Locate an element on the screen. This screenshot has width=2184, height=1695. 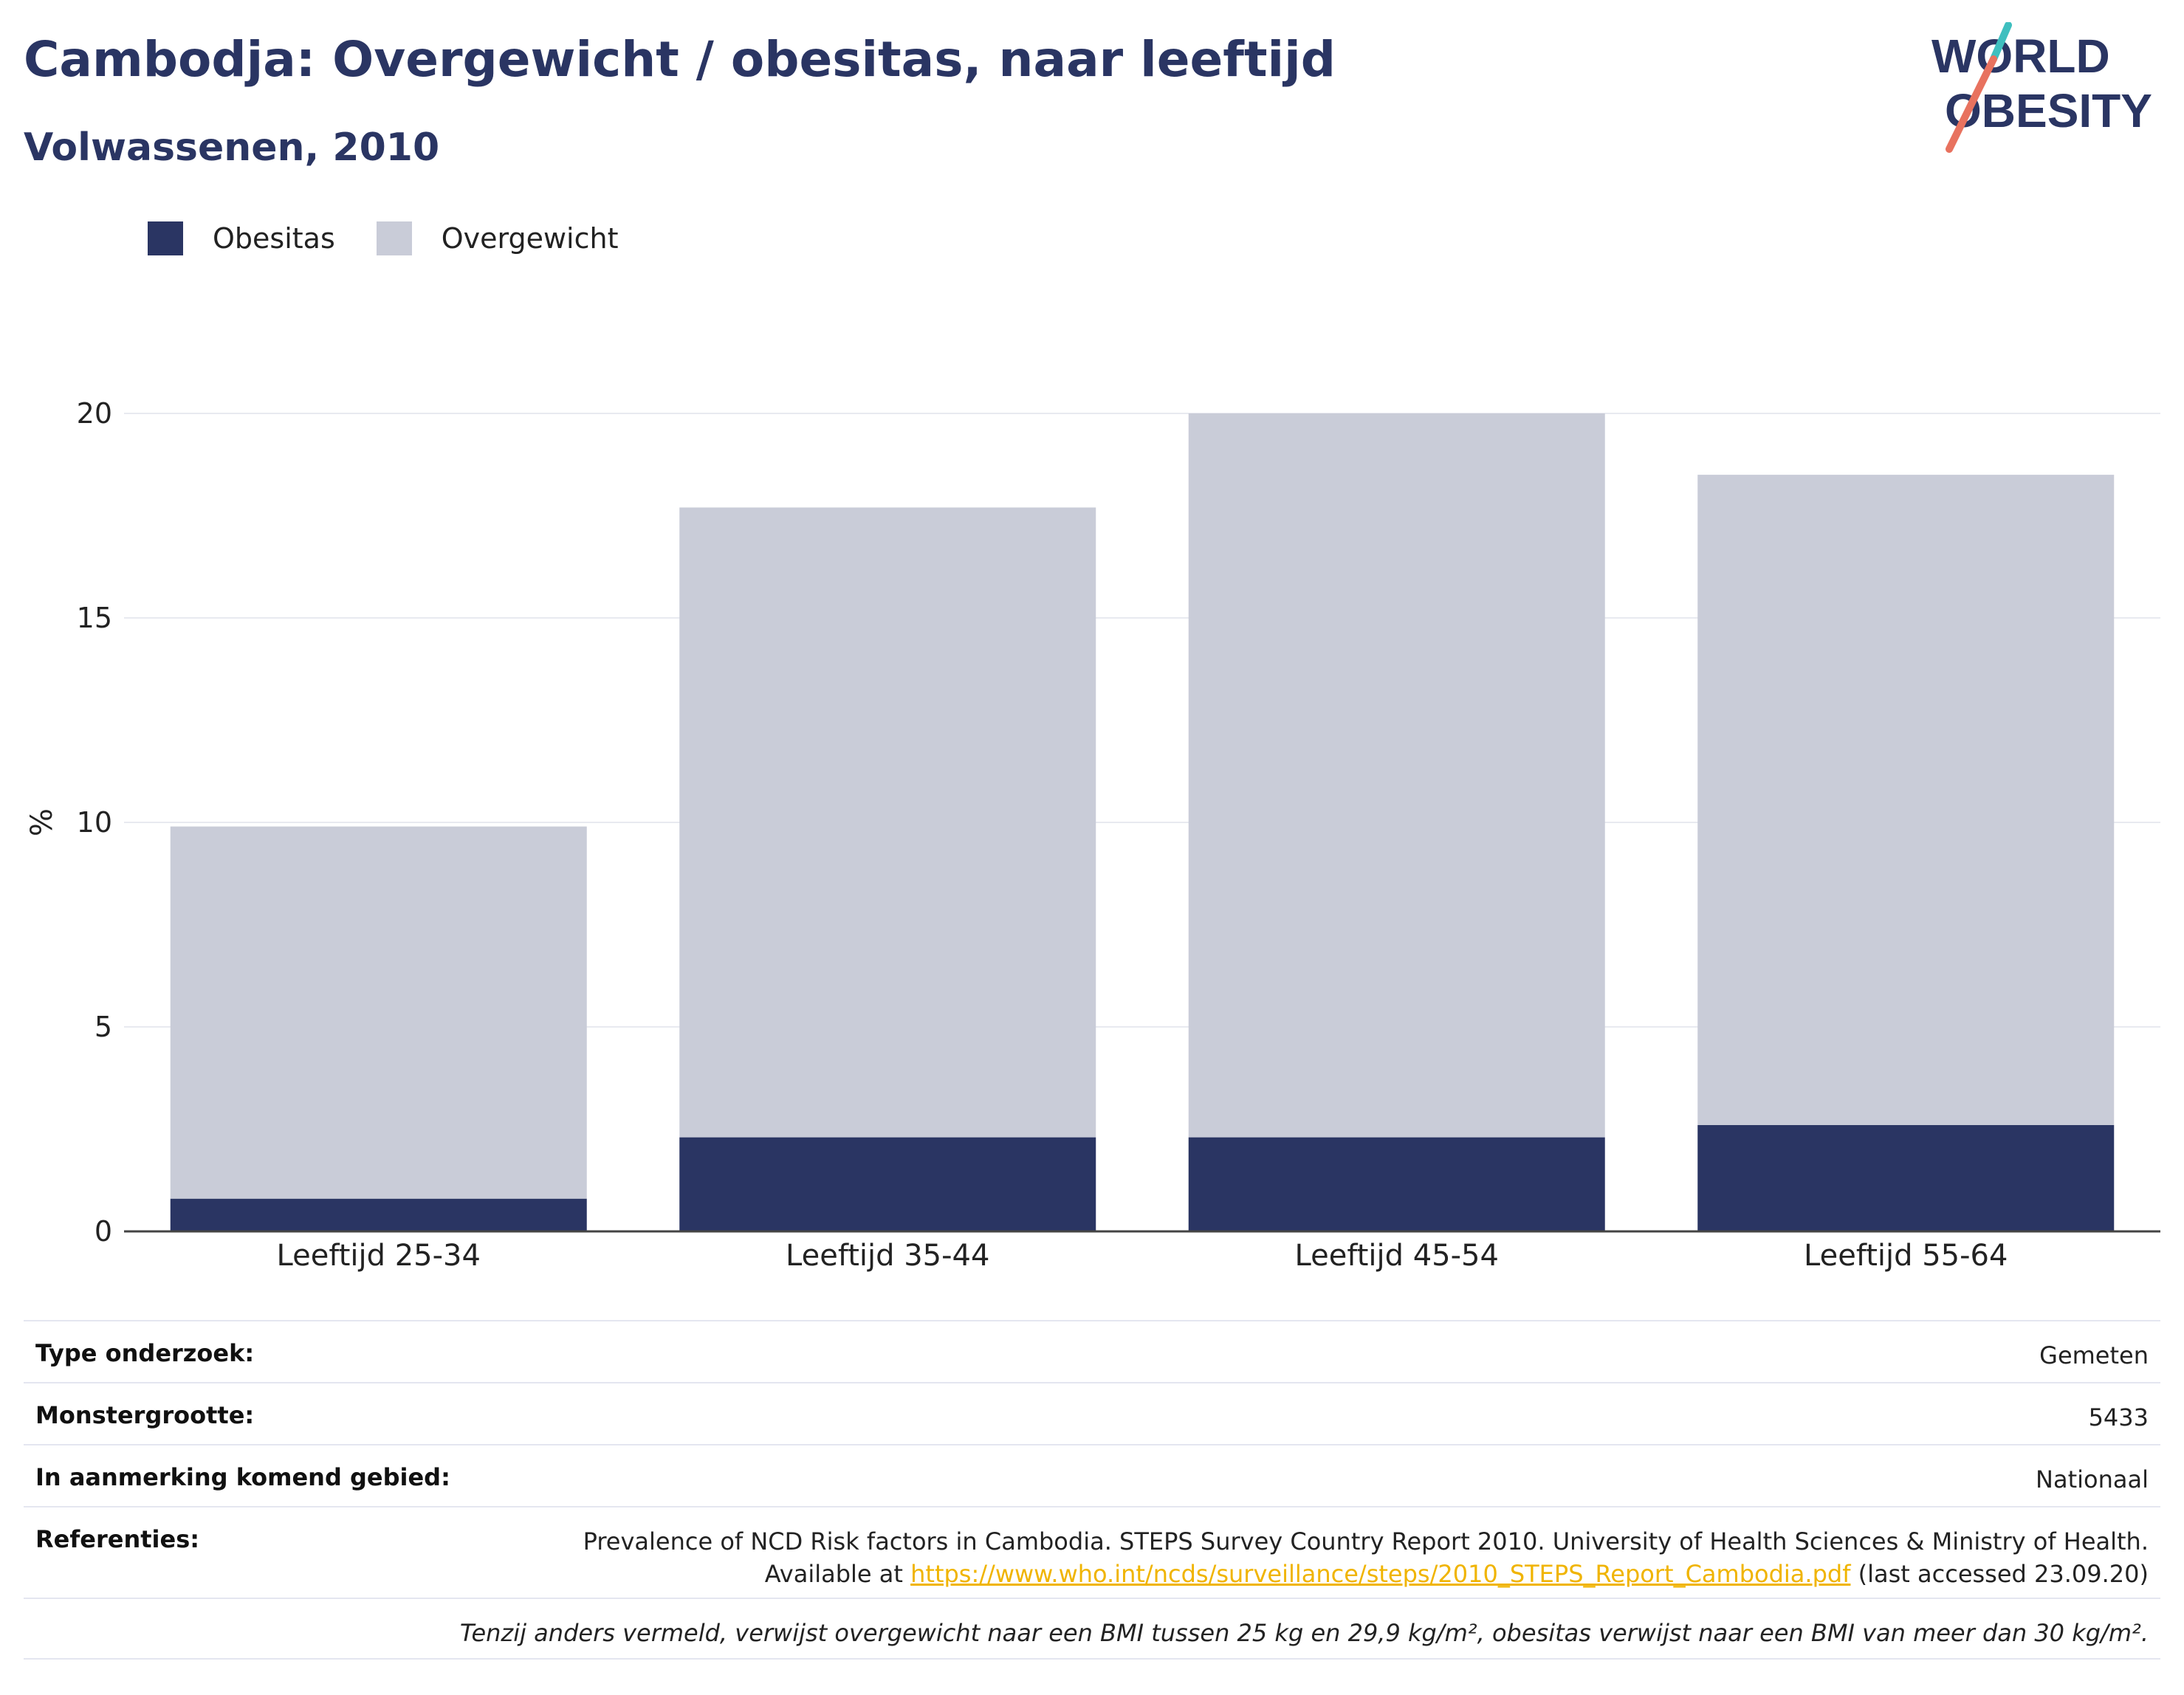
y-tick-label: 0 is located at coordinates (103, 1231).